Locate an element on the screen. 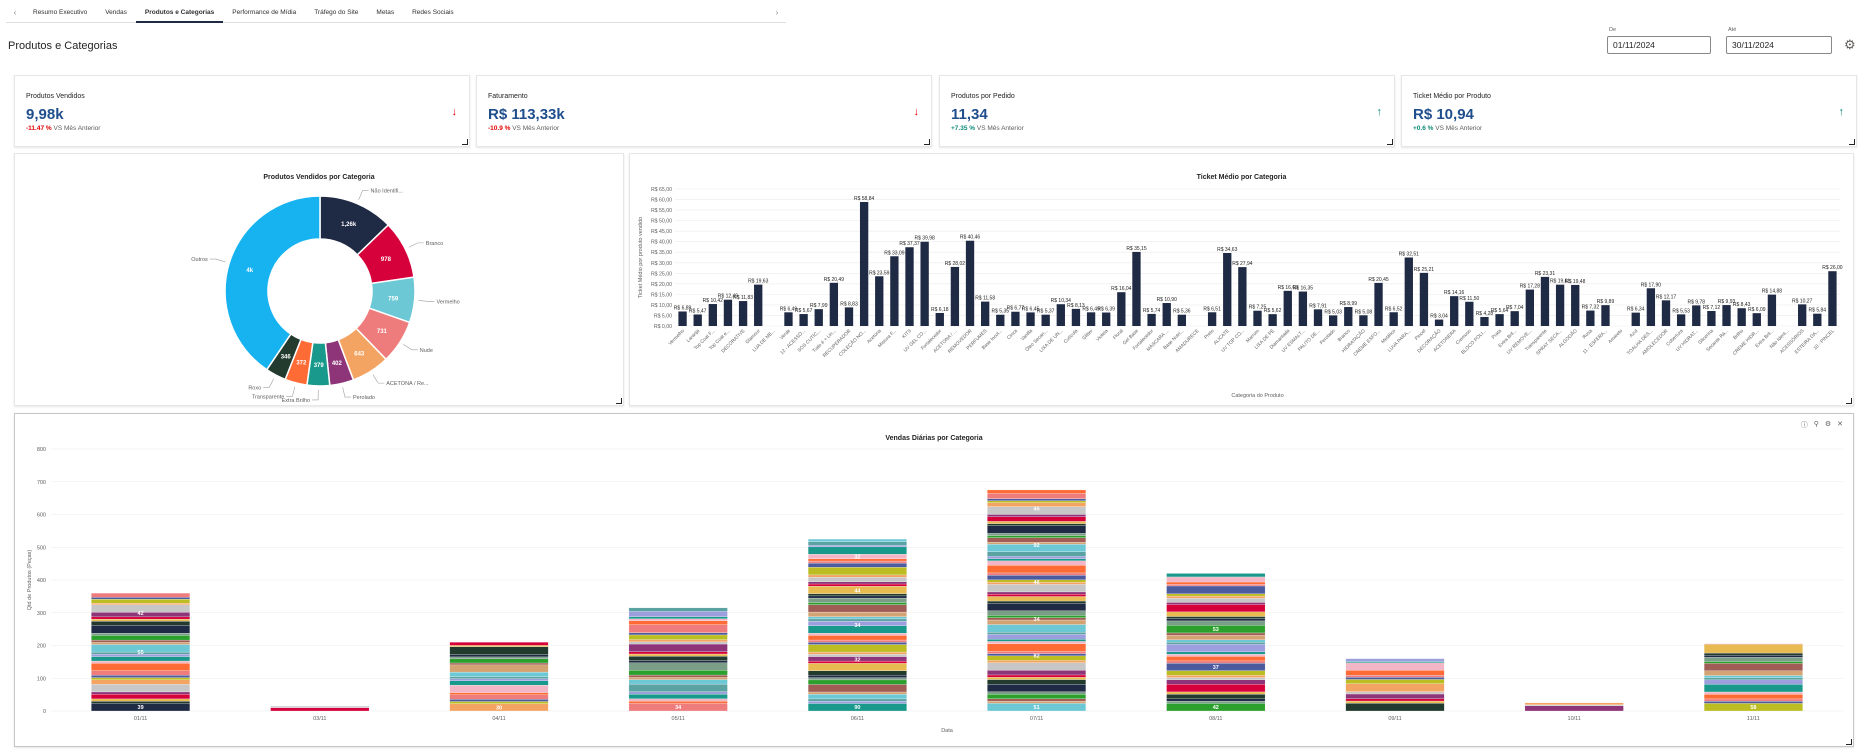 This screenshot has width=1870, height=753. filter-icon: ⚲ is located at coordinates (1816, 424).